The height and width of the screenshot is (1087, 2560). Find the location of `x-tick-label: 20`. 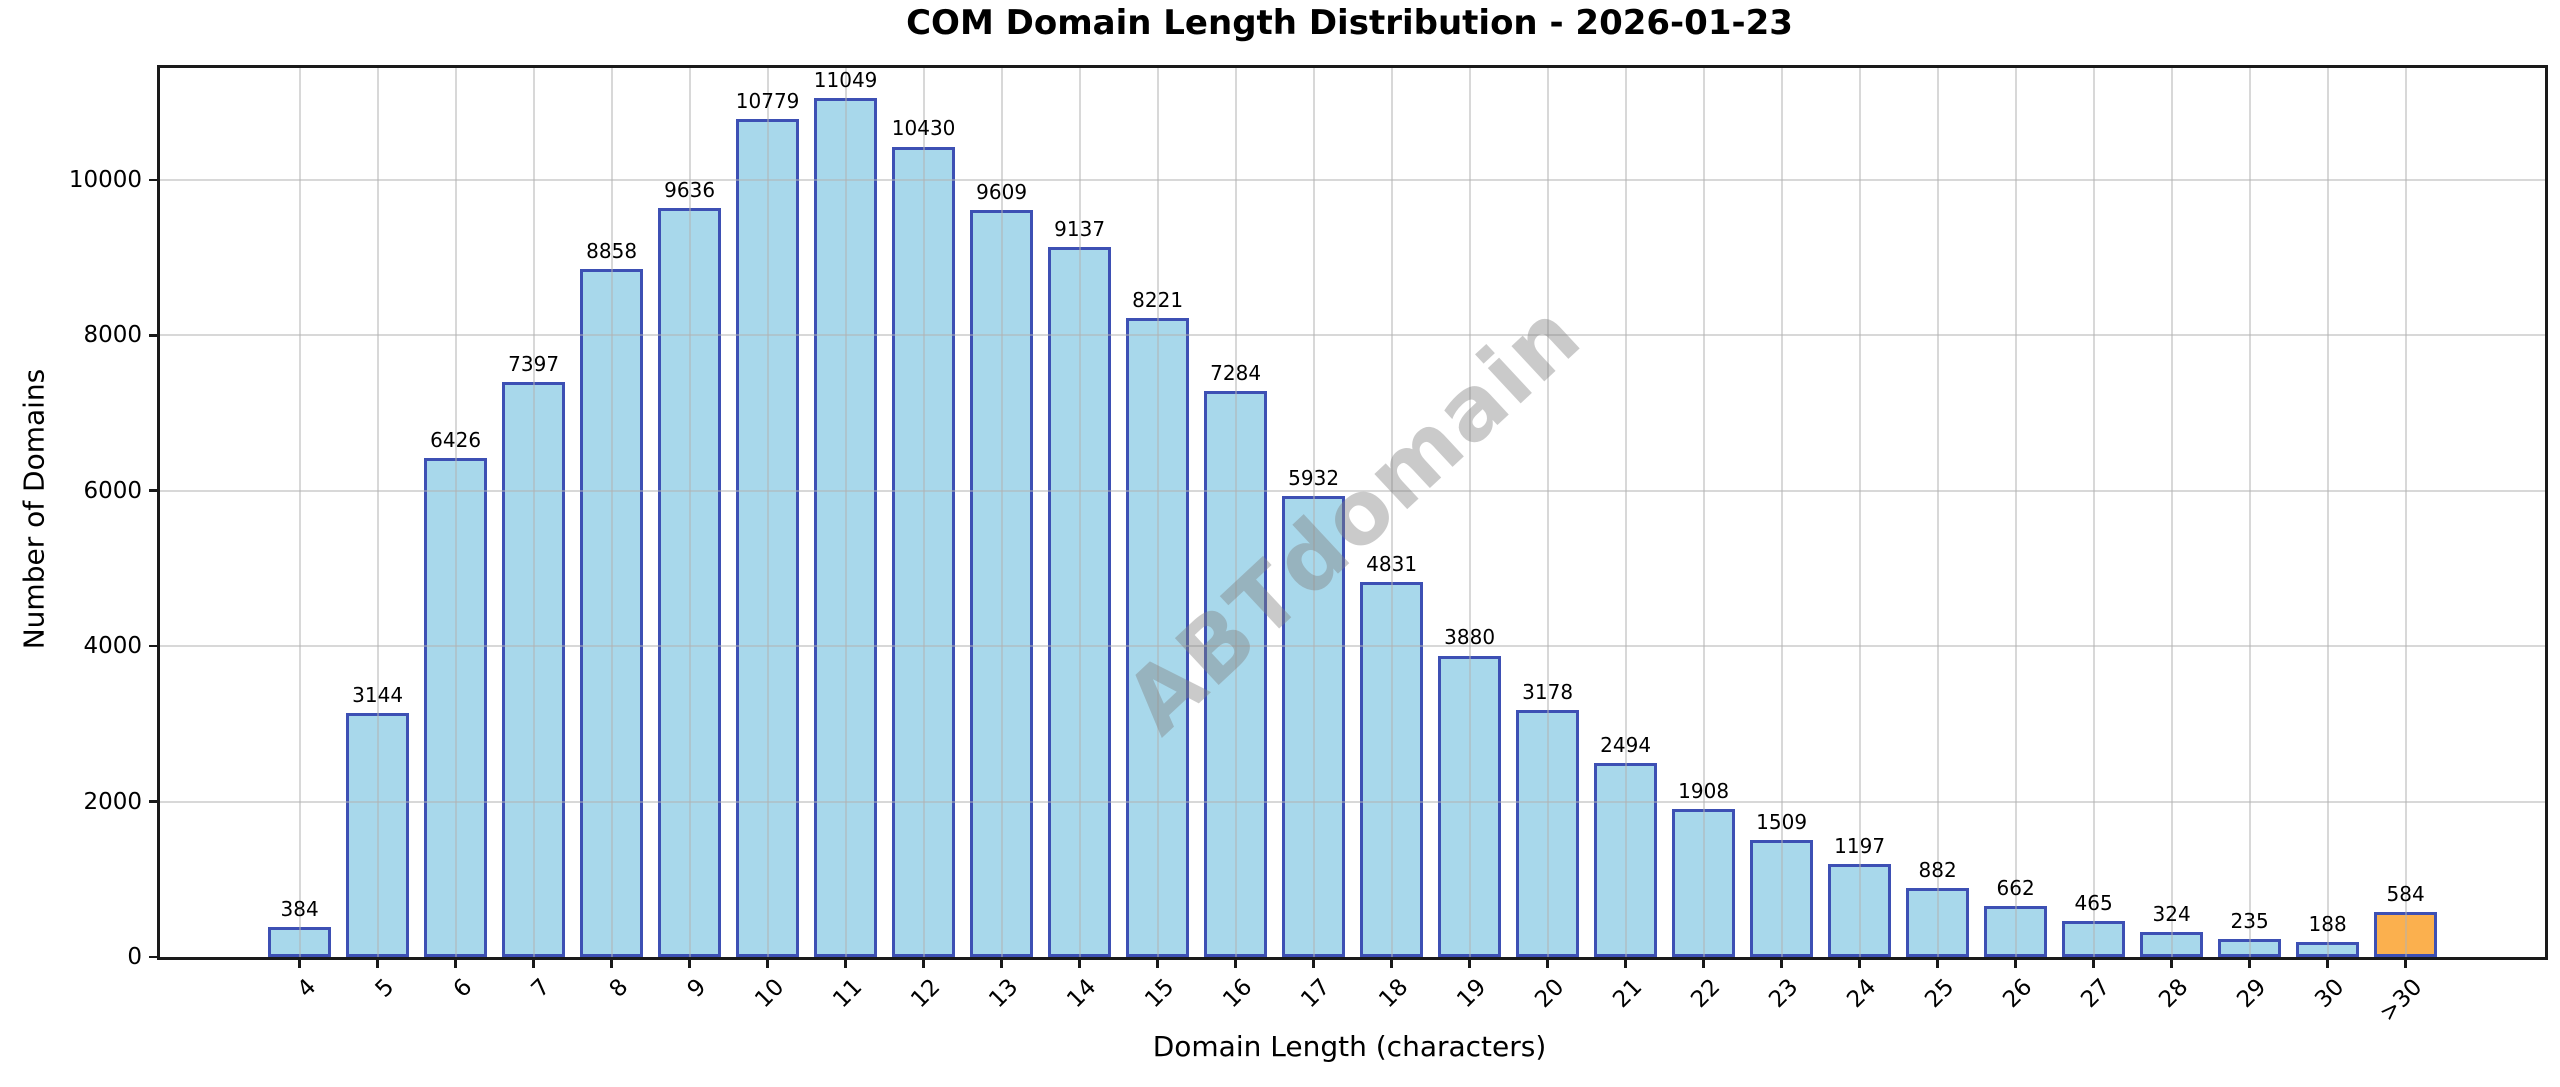

x-tick-label: 20 is located at coordinates (1549, 994).